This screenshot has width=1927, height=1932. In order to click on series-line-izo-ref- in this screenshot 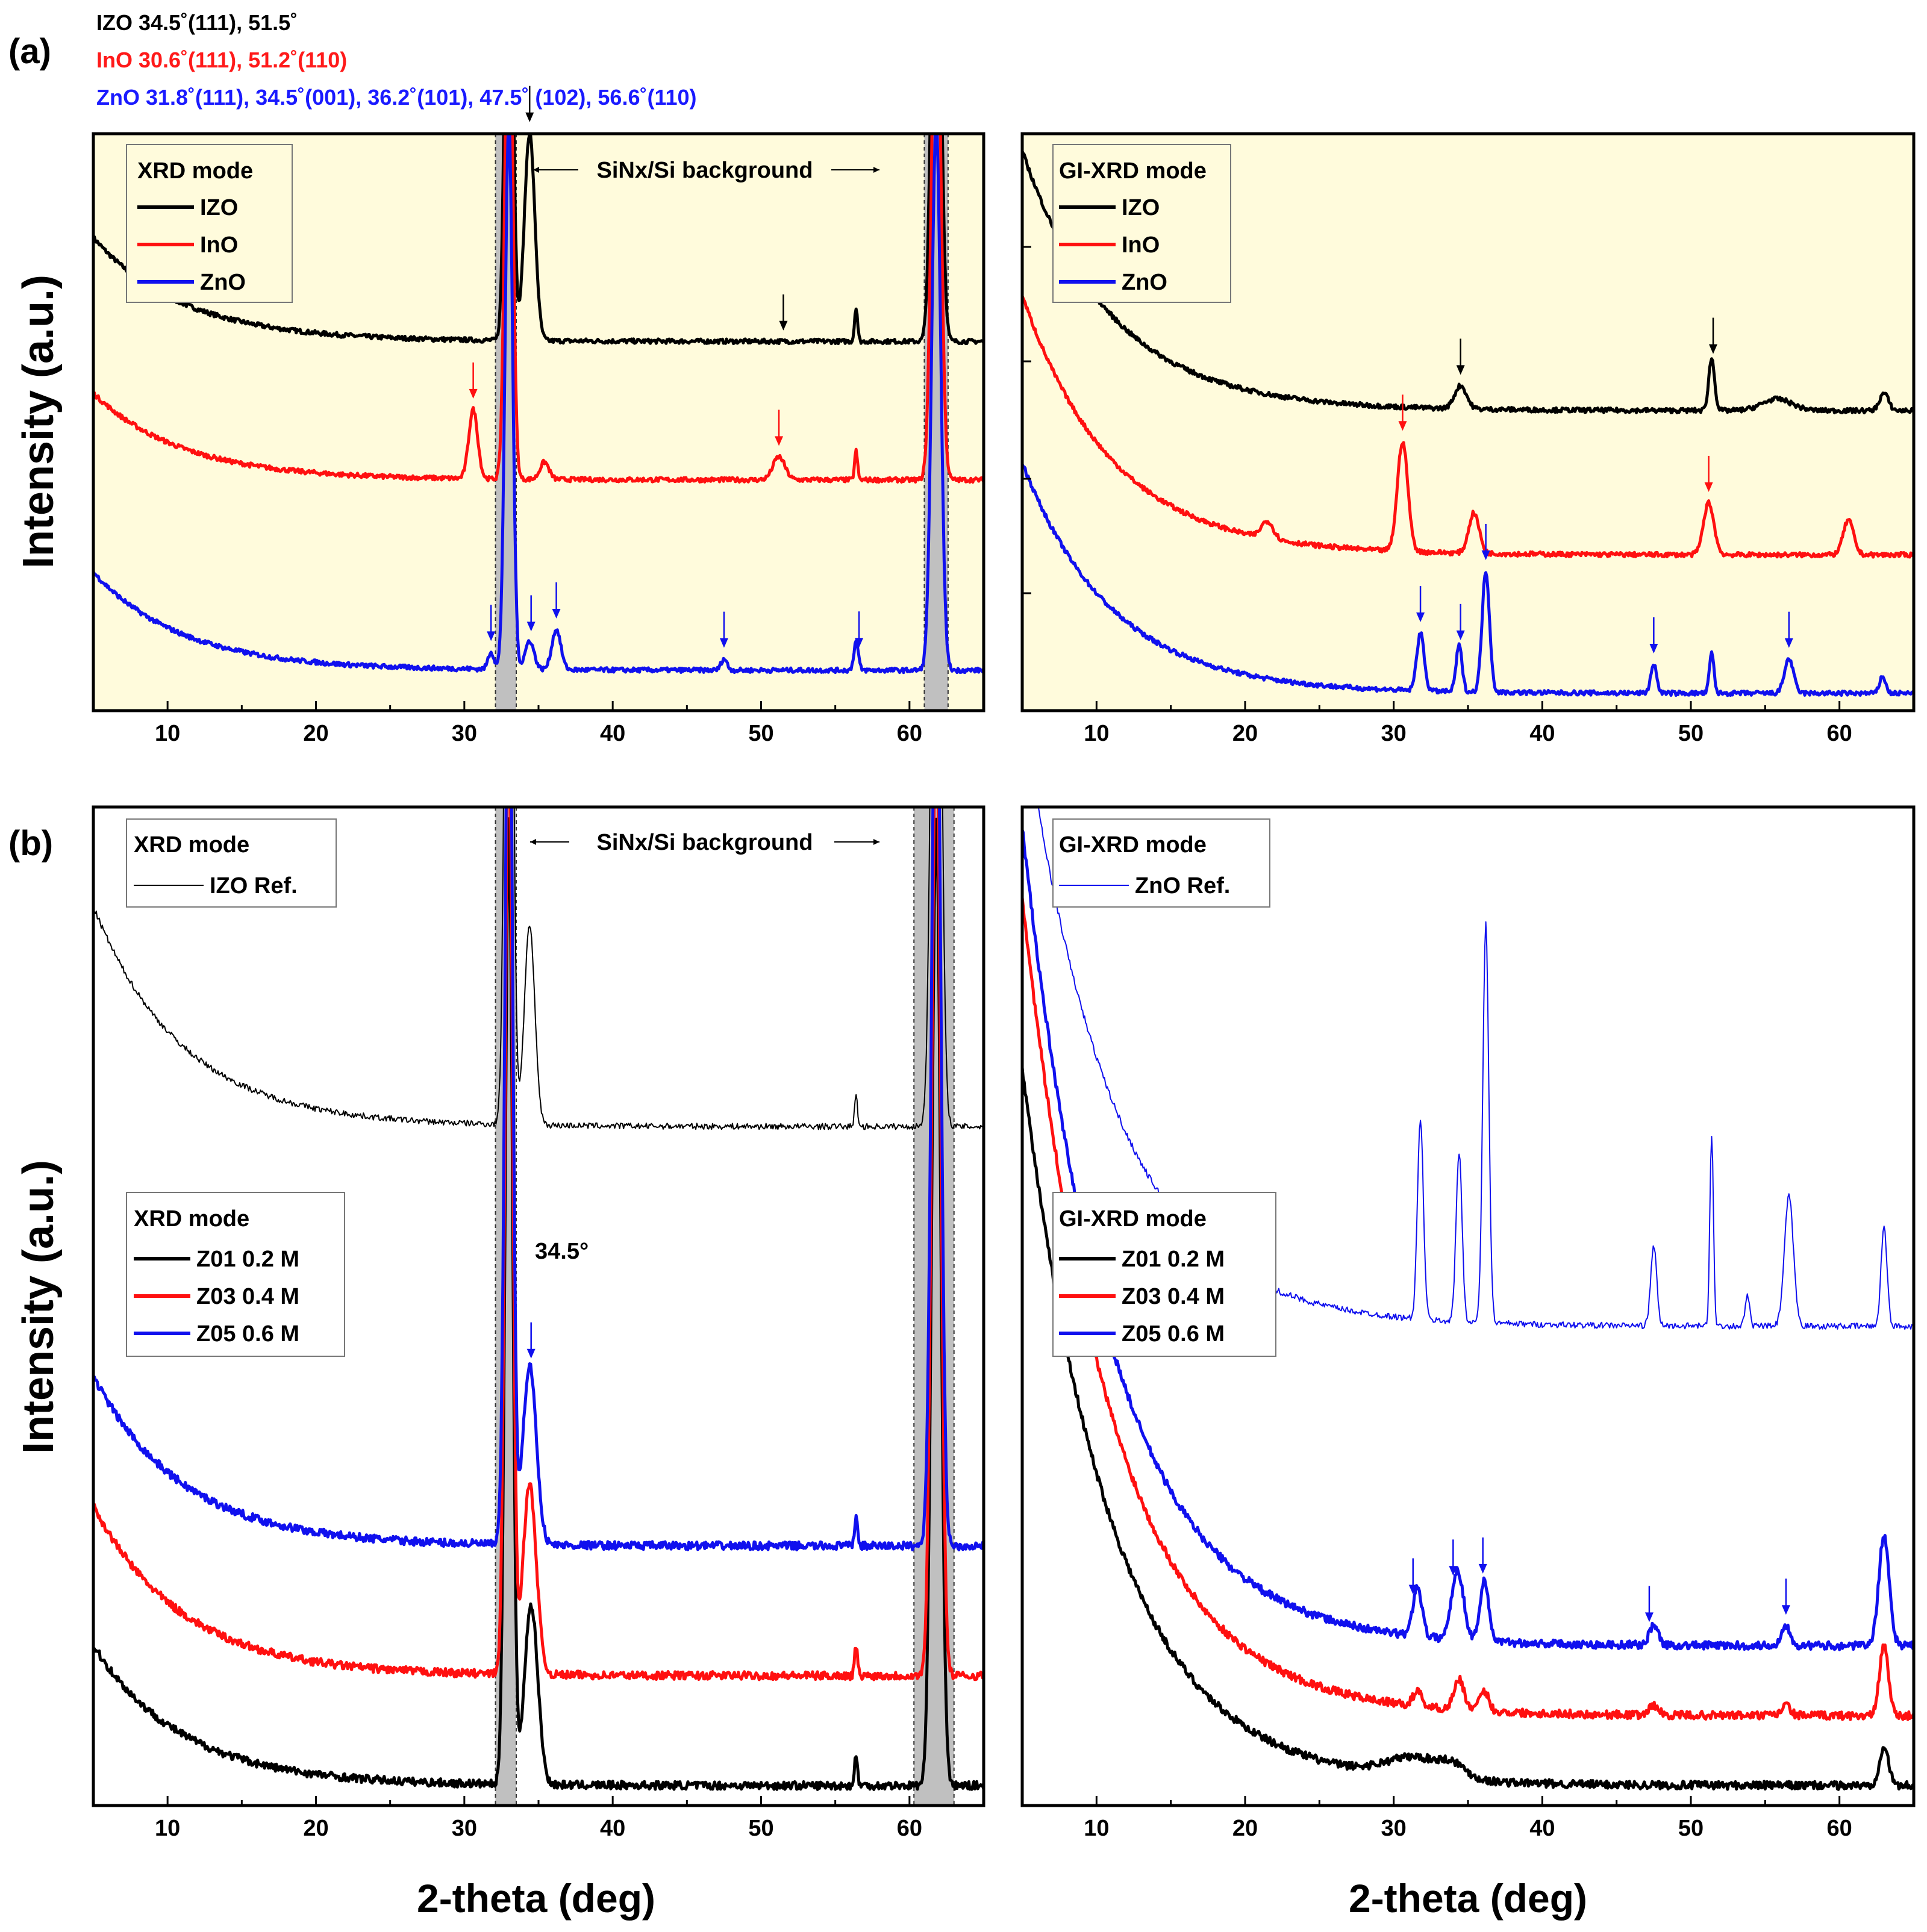, I will do `click(538, 968)`.